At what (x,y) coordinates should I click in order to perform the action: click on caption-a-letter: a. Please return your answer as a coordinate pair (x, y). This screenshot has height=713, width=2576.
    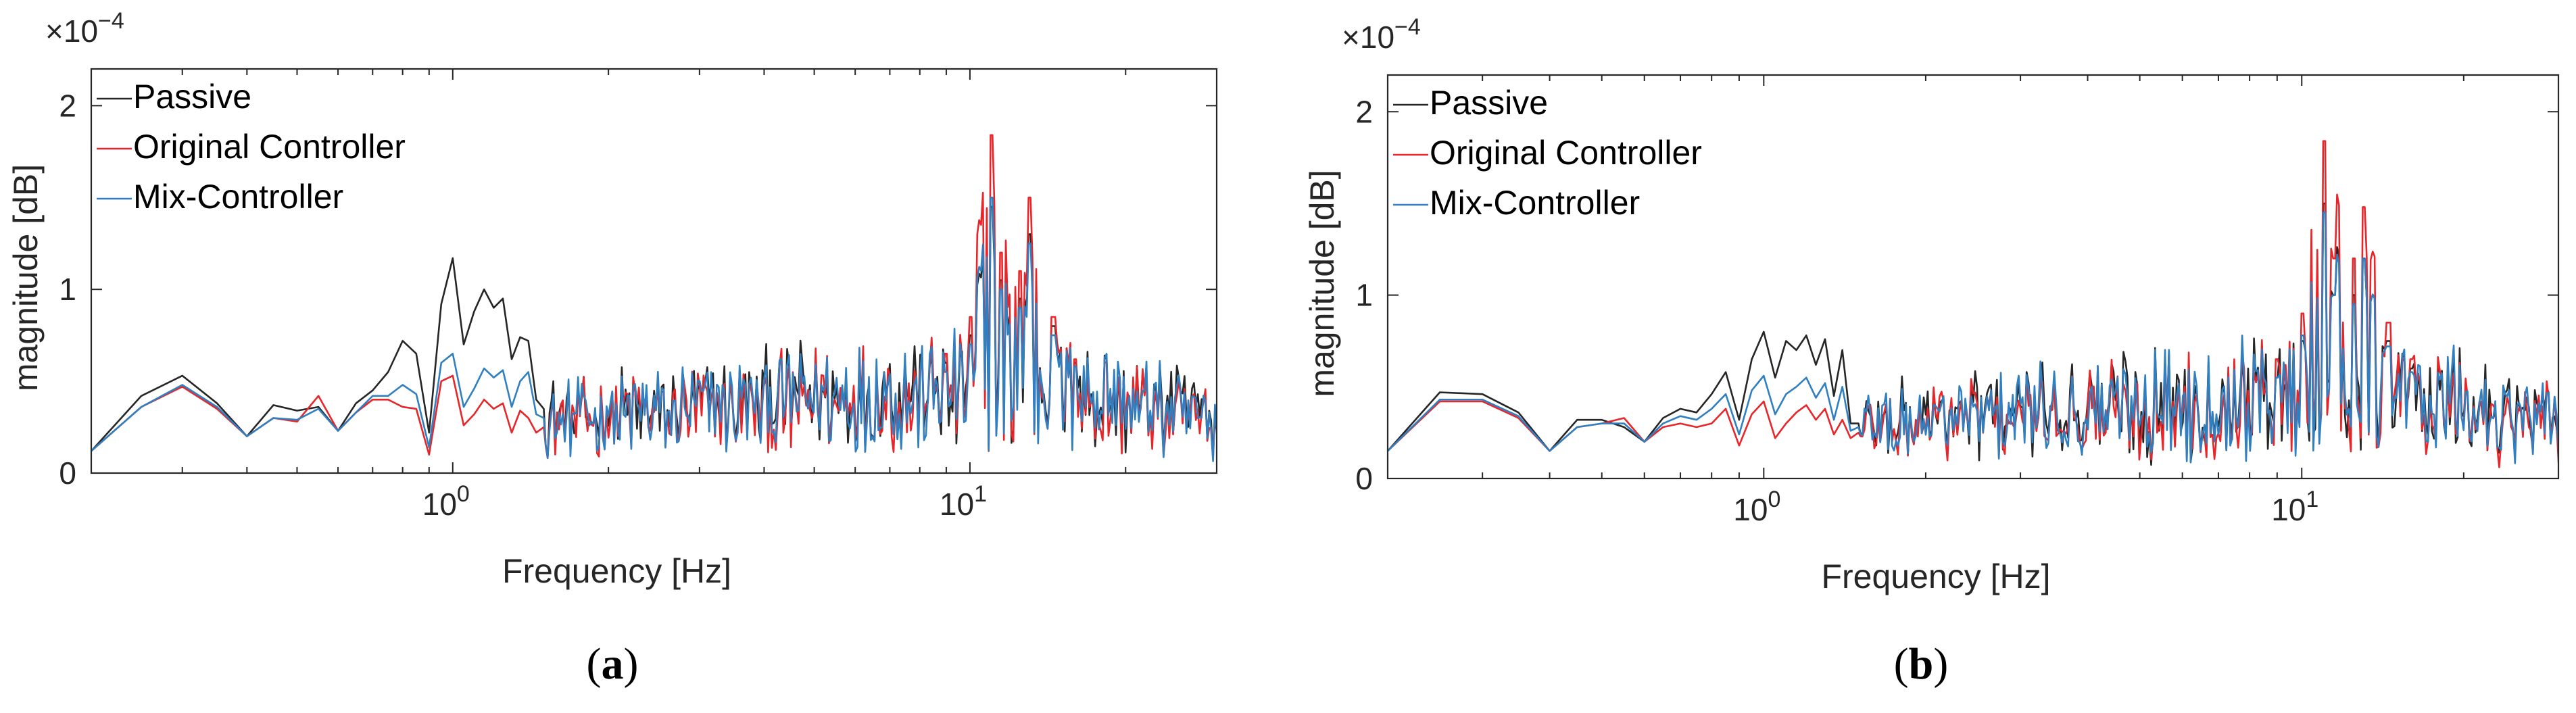
    Looking at the image, I should click on (612, 664).